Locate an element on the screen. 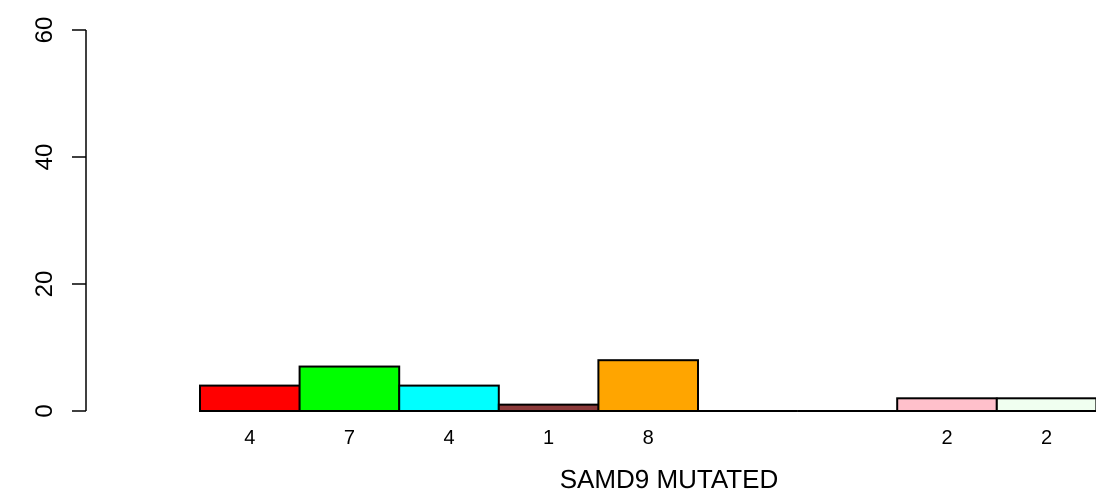 Image resolution: width=1096 pixels, height=496 pixels. bar-label: 7 is located at coordinates (349, 438).